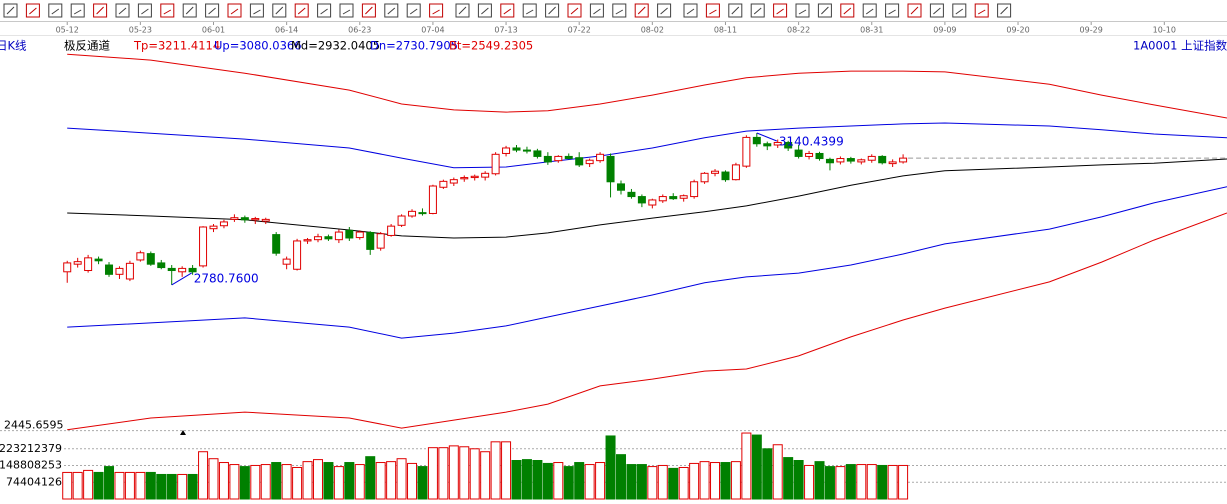 The height and width of the screenshot is (504, 1227). What do you see at coordinates (34, 425) in the screenshot?
I see `y-tick-label: 2445.6595` at bounding box center [34, 425].